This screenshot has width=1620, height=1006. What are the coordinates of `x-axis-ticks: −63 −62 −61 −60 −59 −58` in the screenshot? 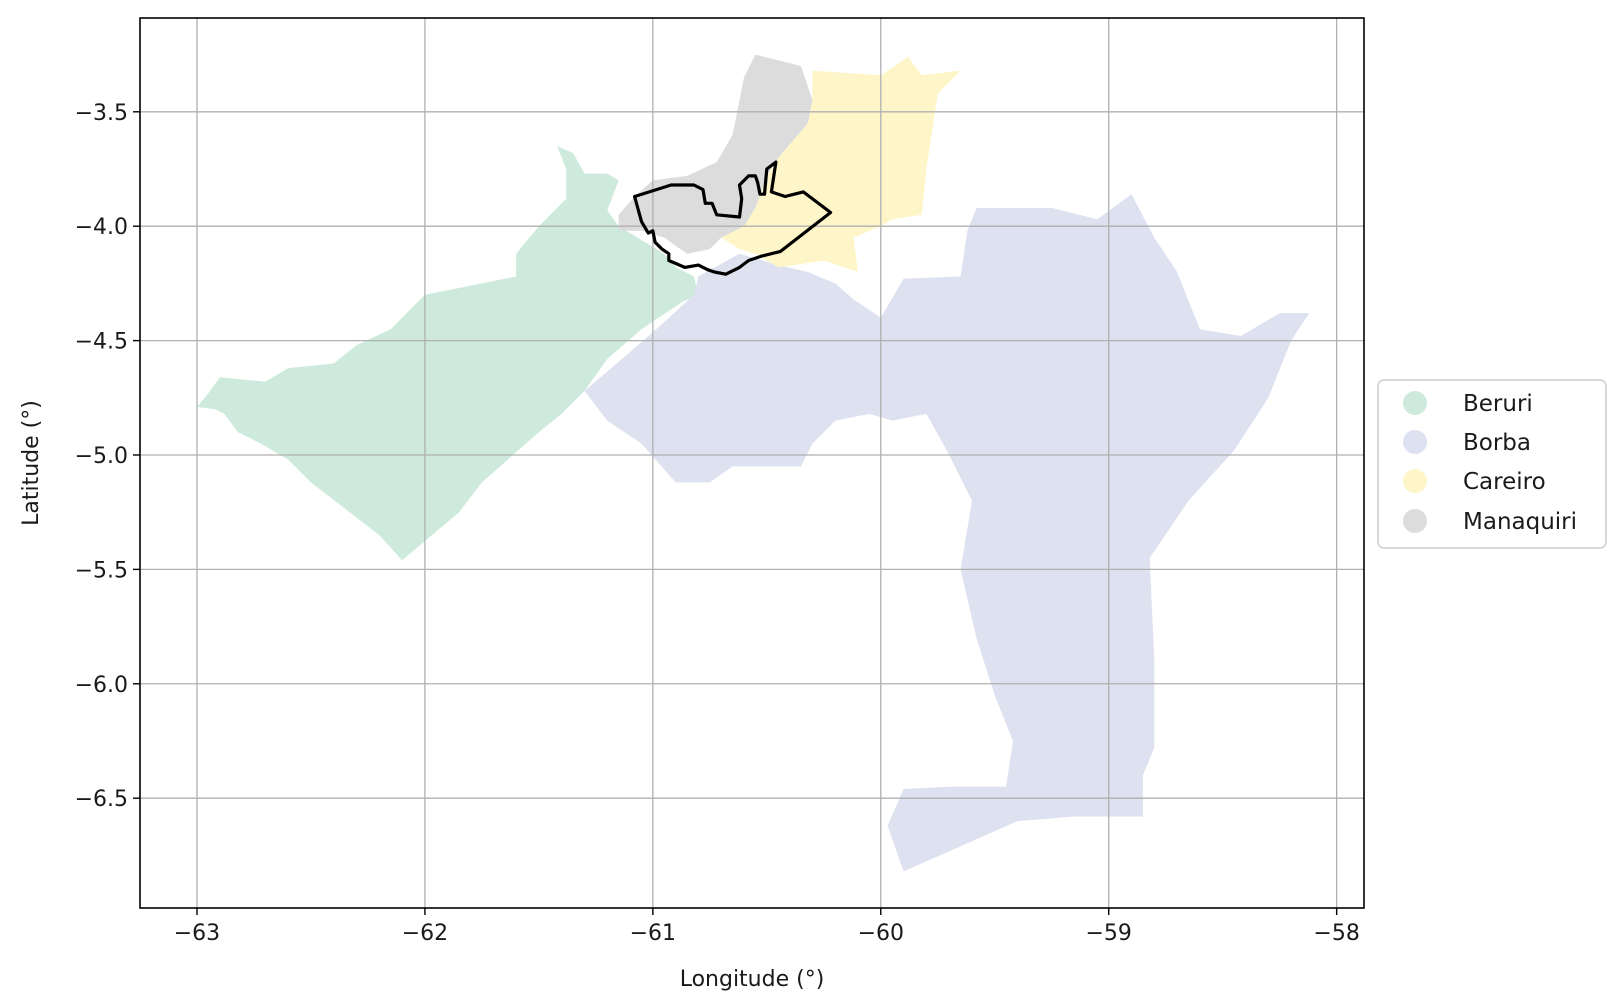 It's located at (767, 927).